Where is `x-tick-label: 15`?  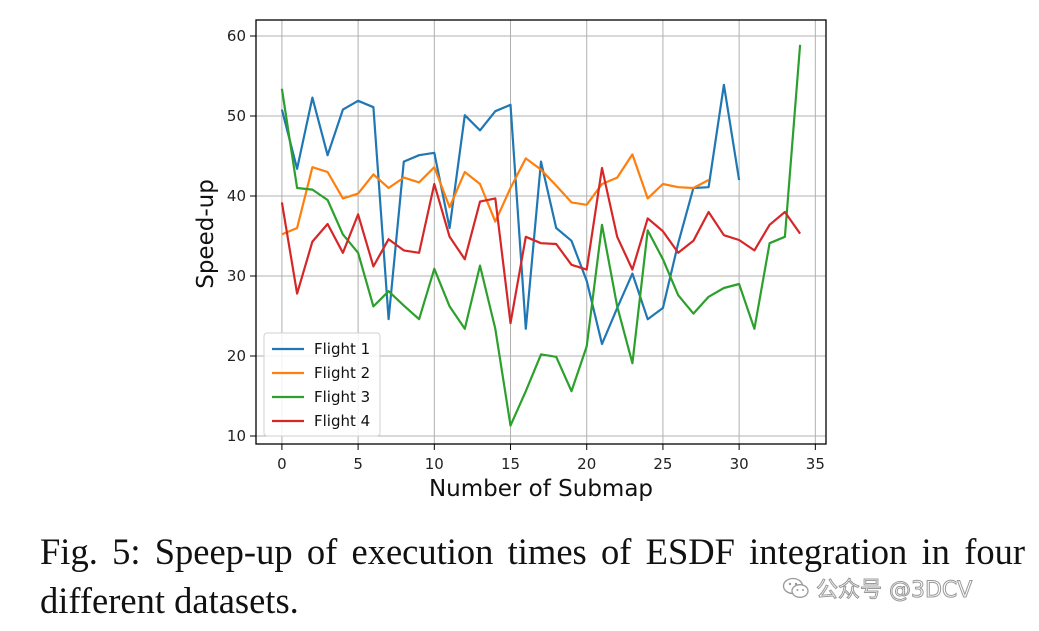
x-tick-label: 15 is located at coordinates (510, 464).